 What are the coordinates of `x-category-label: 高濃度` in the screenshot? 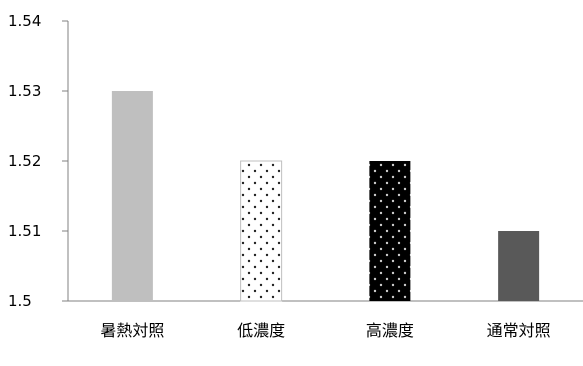 It's located at (390, 330).